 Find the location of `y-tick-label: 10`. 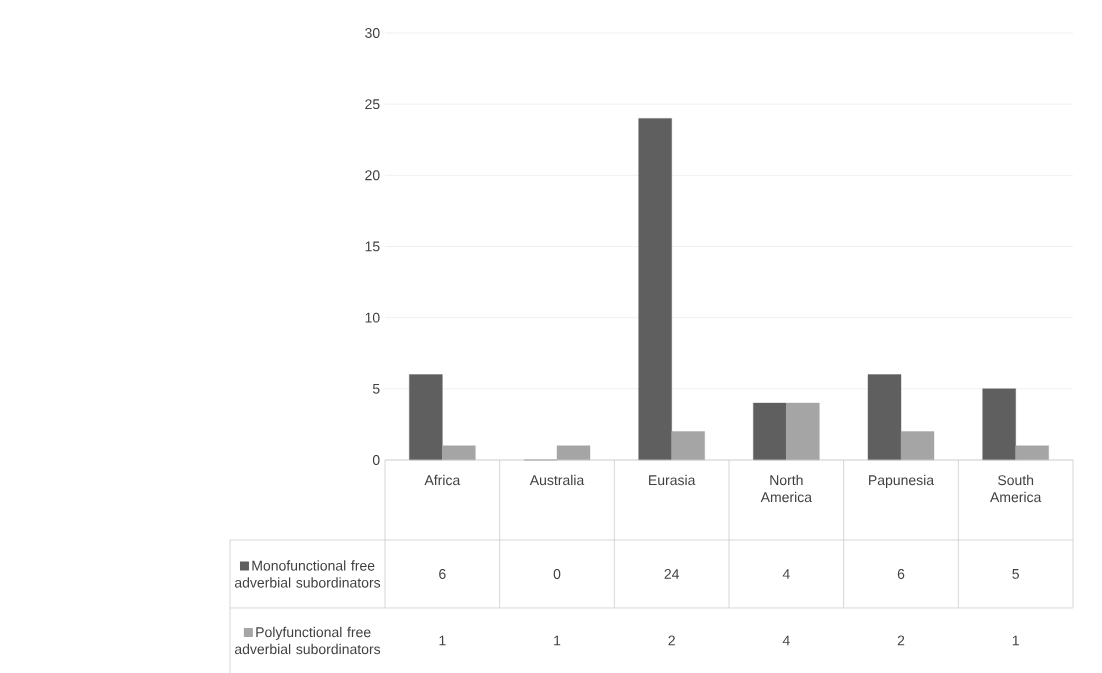

y-tick-label: 10 is located at coordinates (372, 317).